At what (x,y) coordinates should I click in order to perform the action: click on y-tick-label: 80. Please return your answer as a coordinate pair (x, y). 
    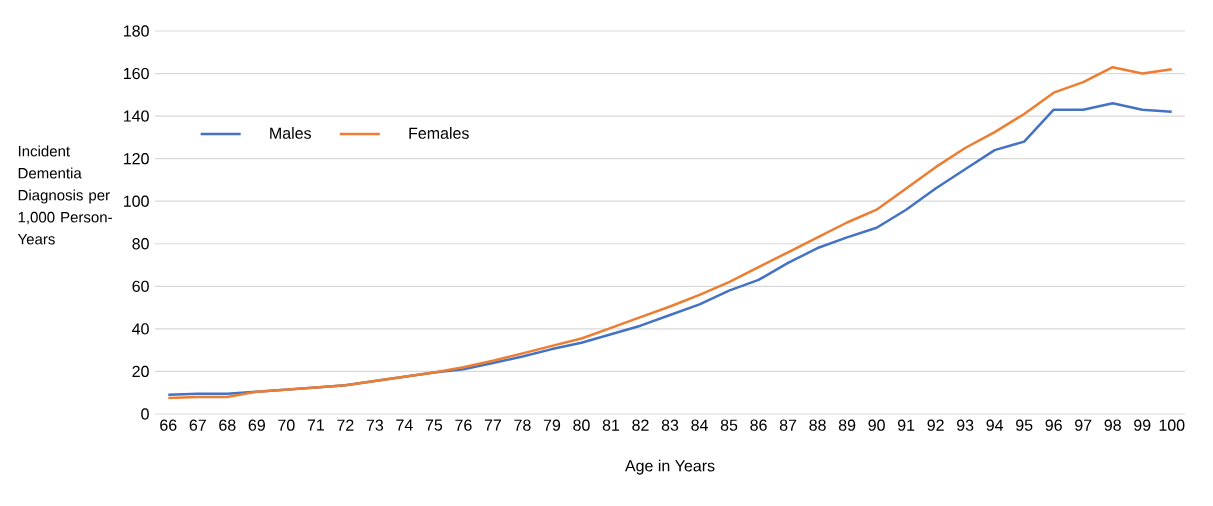
    Looking at the image, I should click on (140, 244).